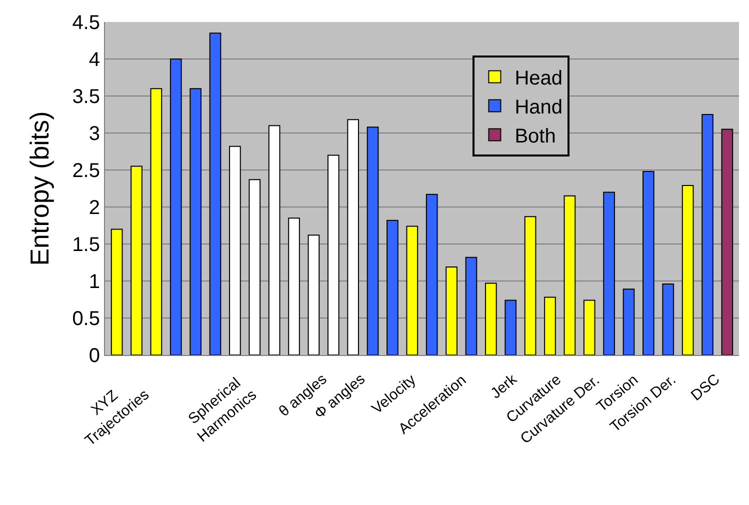 The height and width of the screenshot is (505, 749). Describe the element at coordinates (86, 319) in the screenshot. I see `y-tick-label: 0.5` at that location.